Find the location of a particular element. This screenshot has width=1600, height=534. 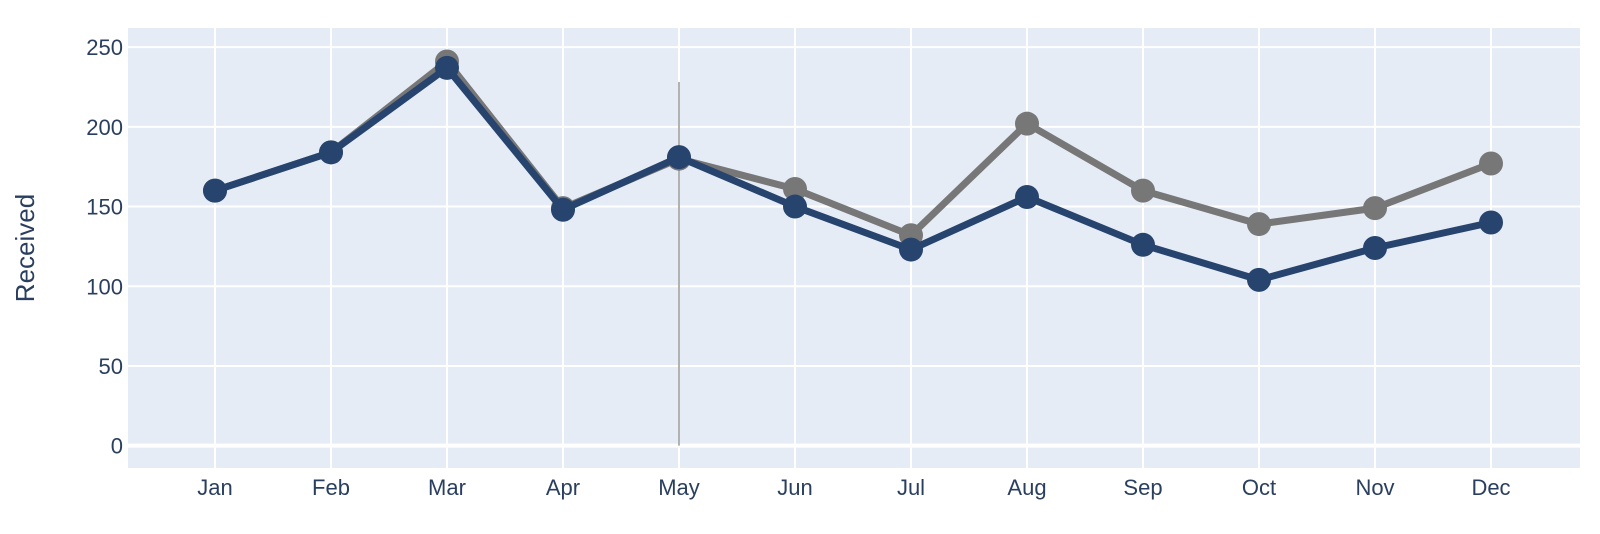

y-tick-label: 150 is located at coordinates (104, 207).